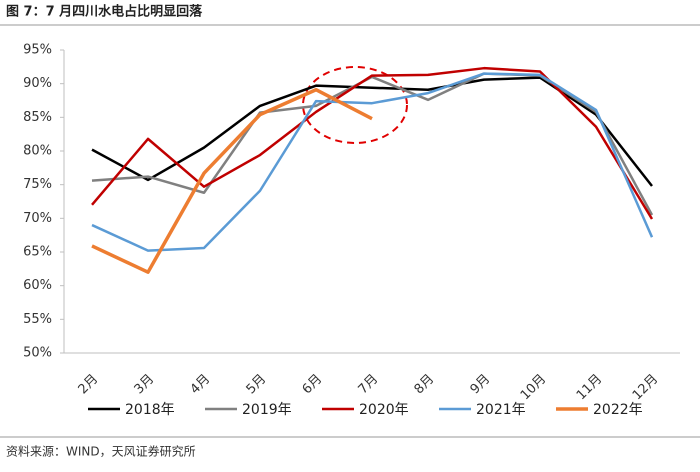  What do you see at coordinates (355, 105) in the screenshot?
I see `highlight-ellipse` at bounding box center [355, 105].